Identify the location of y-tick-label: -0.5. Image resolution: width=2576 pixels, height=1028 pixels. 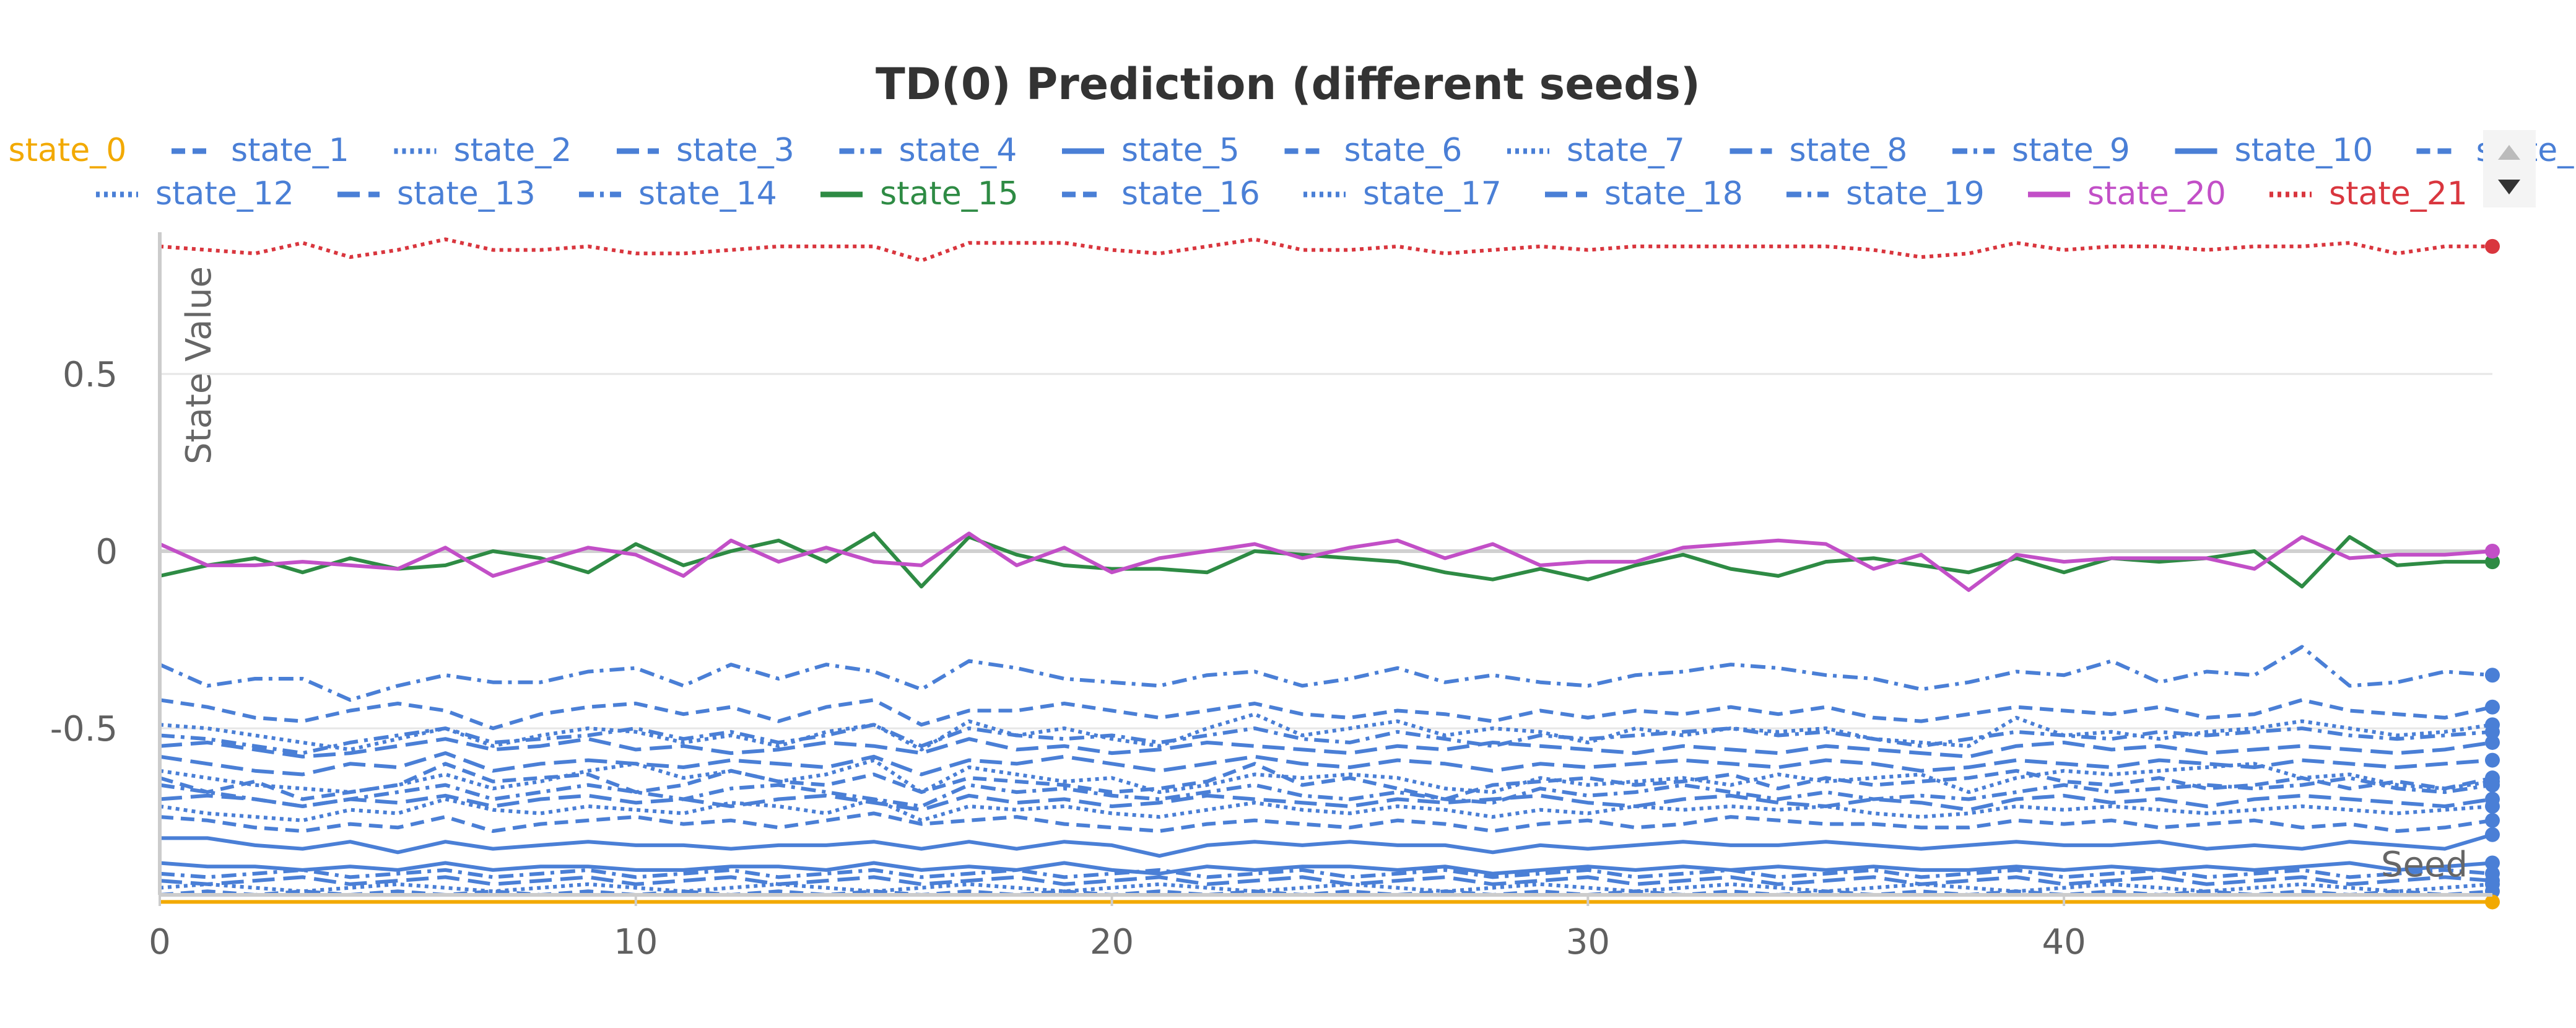
(84, 729).